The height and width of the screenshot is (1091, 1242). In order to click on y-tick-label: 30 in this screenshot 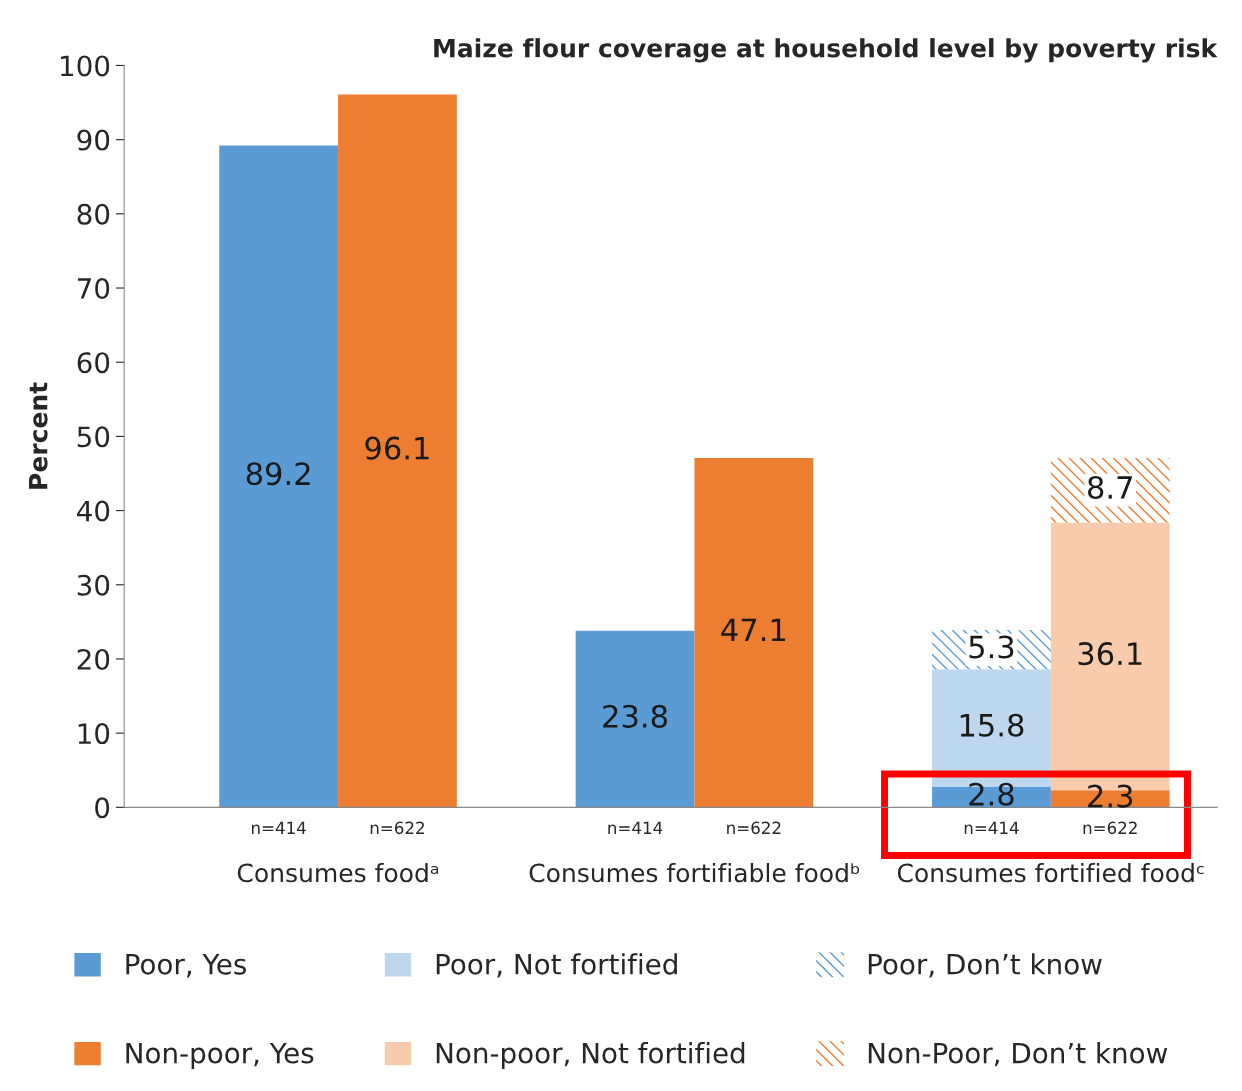, I will do `click(93, 585)`.